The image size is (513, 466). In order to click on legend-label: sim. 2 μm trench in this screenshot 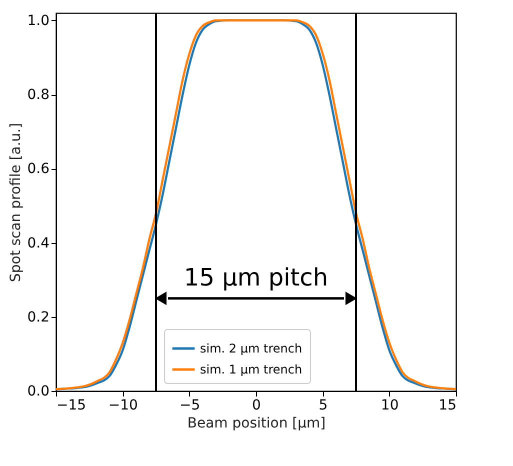, I will do `click(251, 349)`.